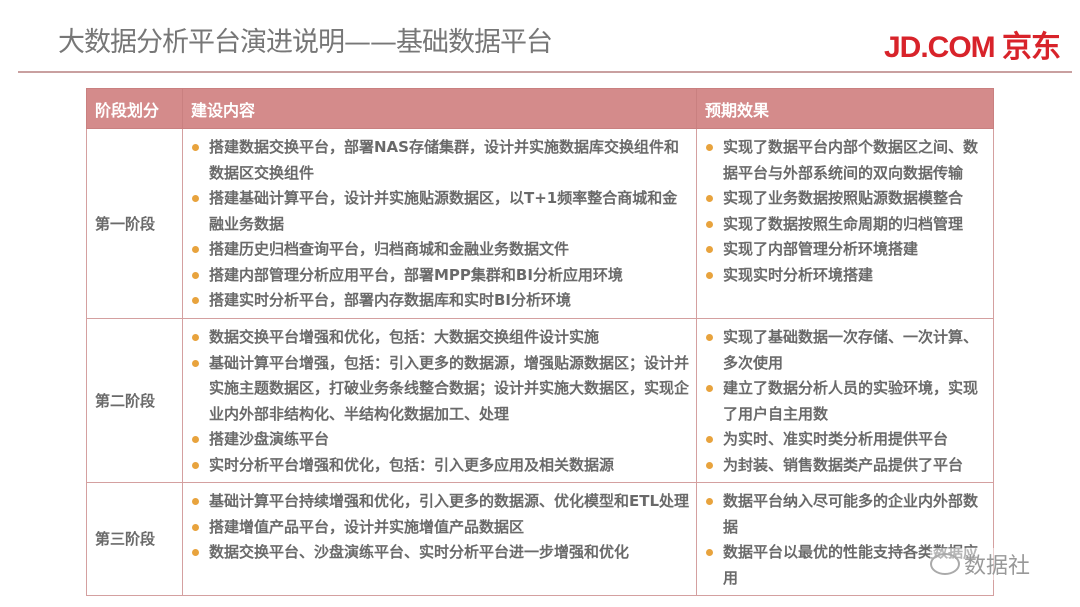  I want to click on bullet-item: 搭建沙盘演练平台, so click(440, 440).